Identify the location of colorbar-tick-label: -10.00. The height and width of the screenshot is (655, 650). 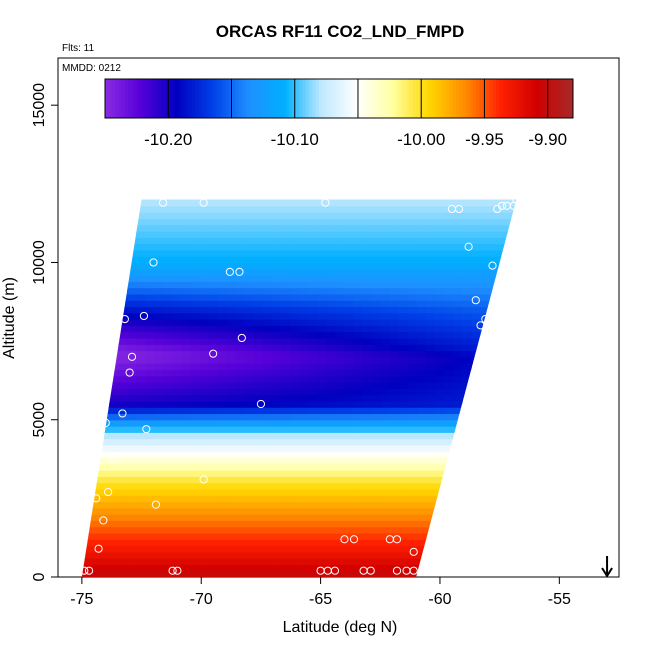
(421, 139).